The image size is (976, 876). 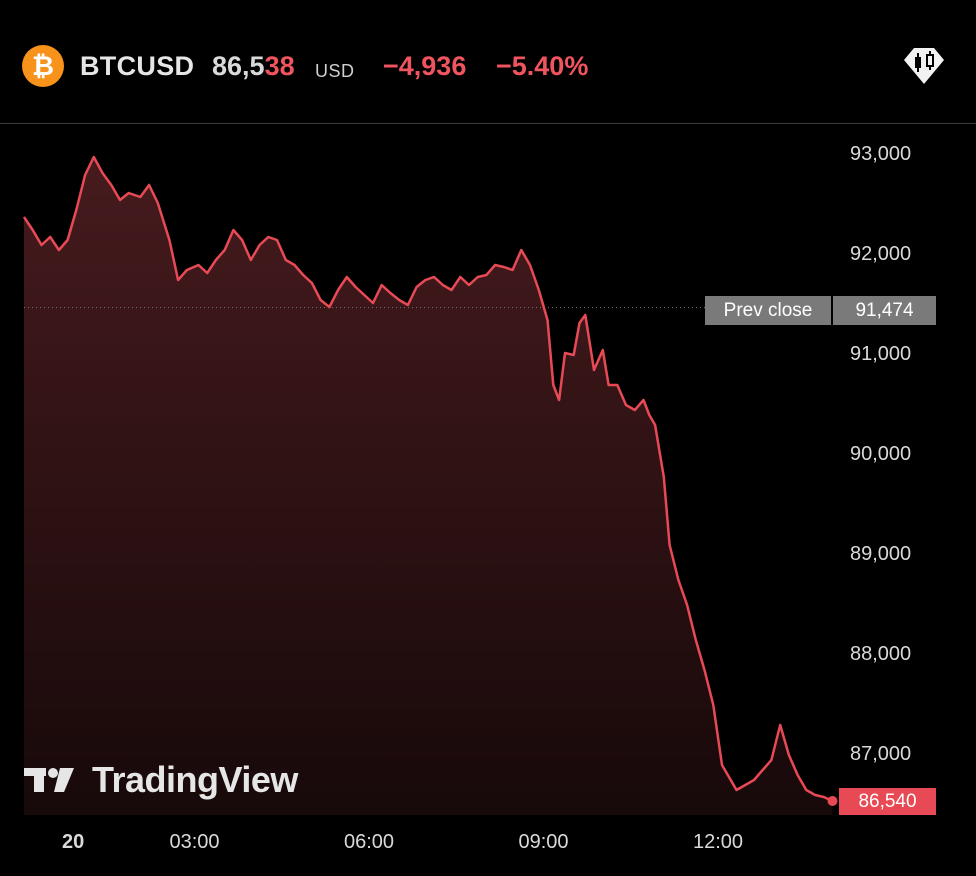 I want to click on bitcoin-icon: ₿, so click(x=43, y=66).